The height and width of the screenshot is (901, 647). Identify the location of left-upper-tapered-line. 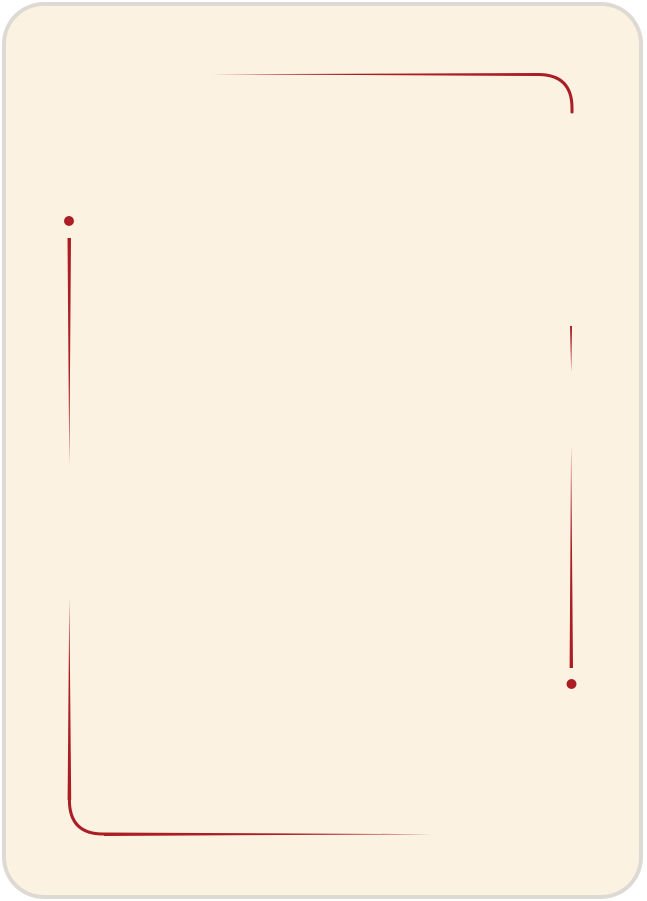
(69, 351).